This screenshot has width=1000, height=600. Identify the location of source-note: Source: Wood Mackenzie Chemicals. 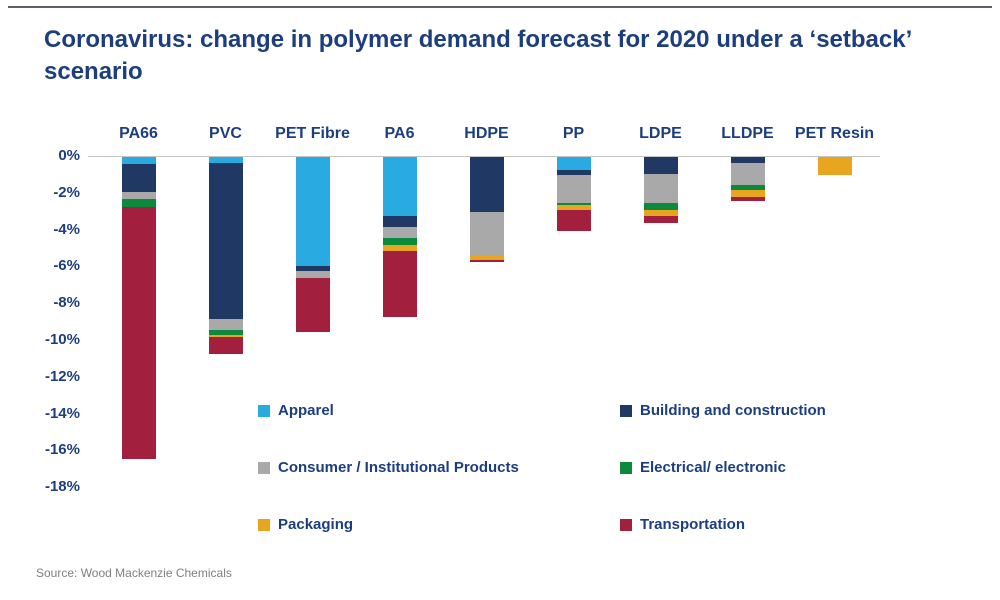
(134, 573).